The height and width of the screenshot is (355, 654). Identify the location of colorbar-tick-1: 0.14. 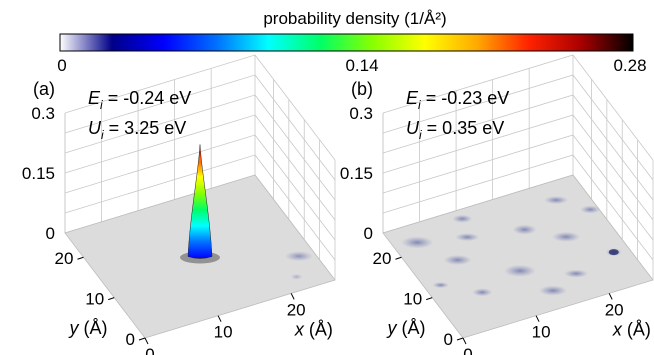
(361, 65).